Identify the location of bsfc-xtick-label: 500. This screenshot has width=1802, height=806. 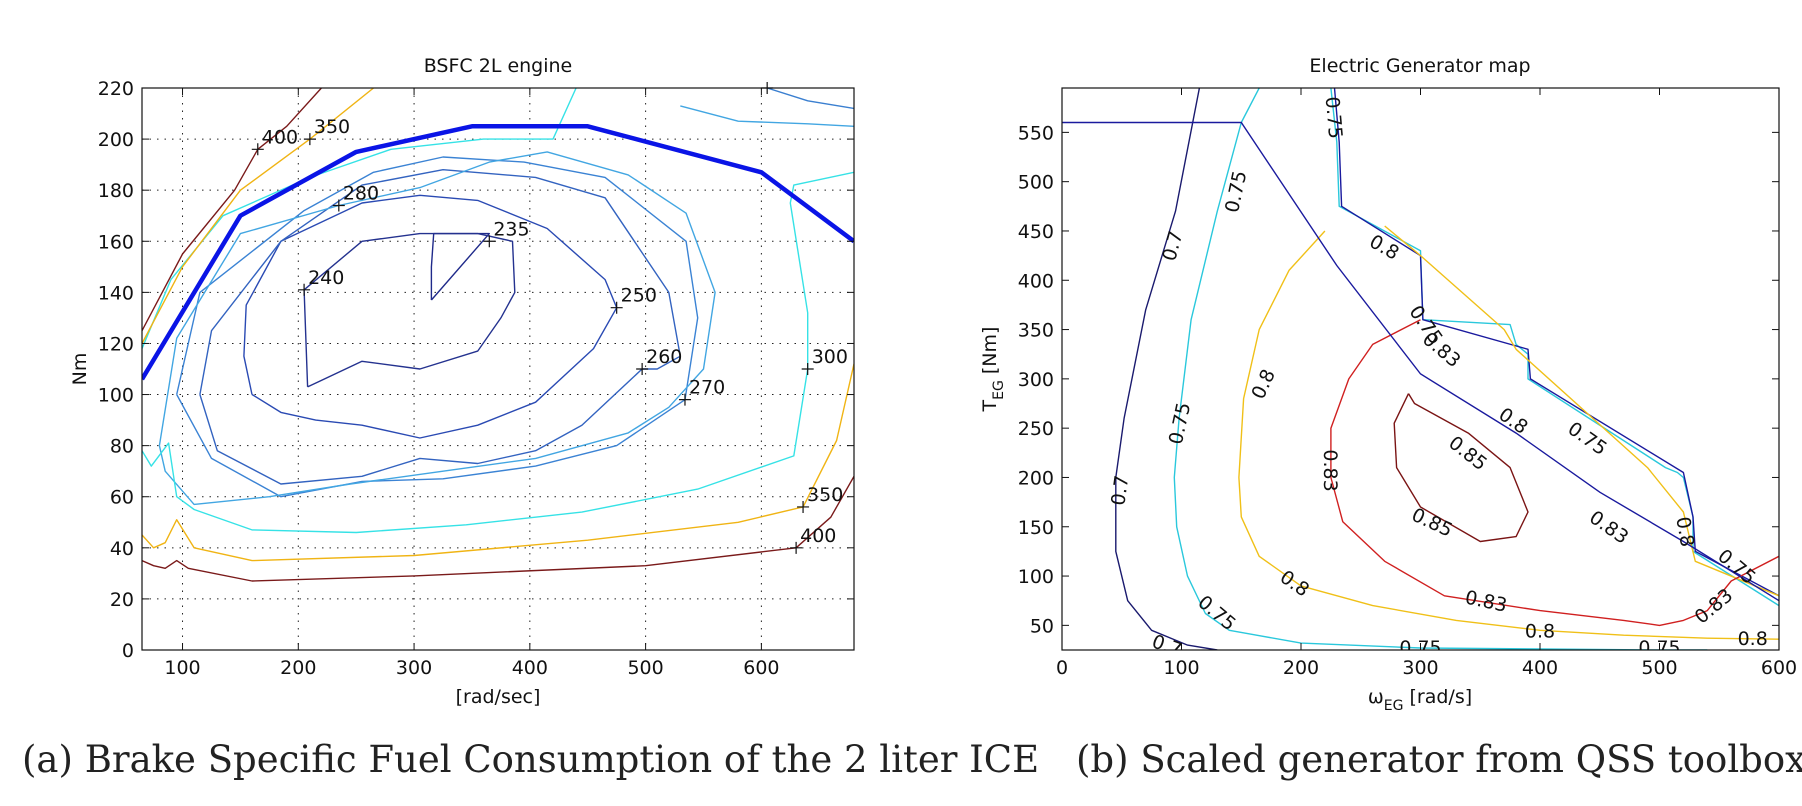
(645, 668).